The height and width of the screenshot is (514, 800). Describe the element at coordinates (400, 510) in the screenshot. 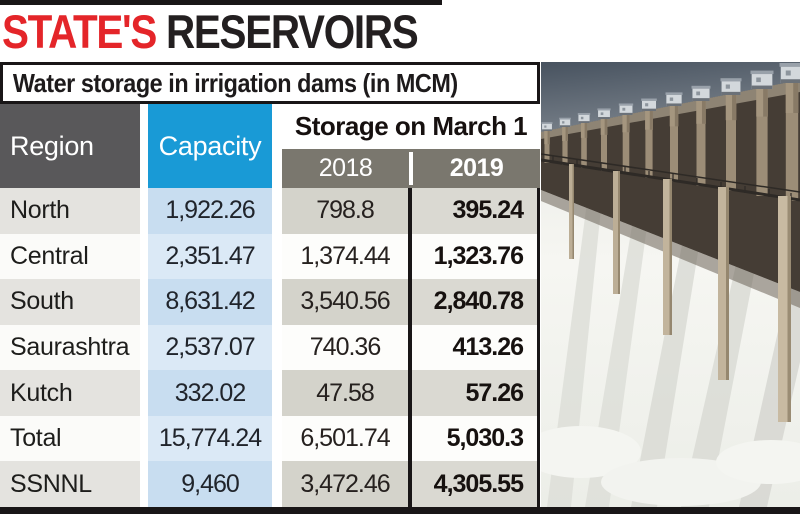

I see `bottom-rule` at that location.